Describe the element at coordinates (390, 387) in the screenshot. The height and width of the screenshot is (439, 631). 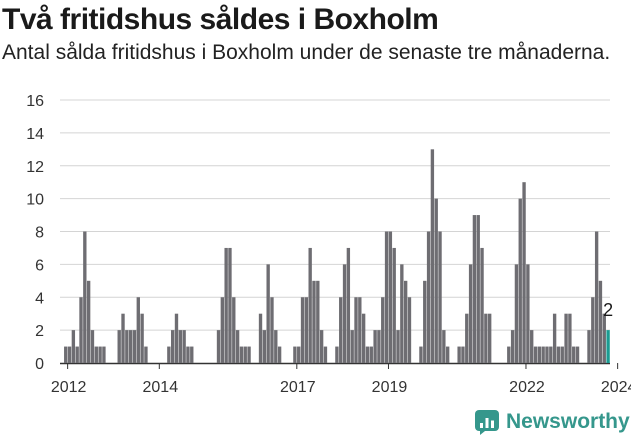
I see `x-tick-label: 2019` at that location.